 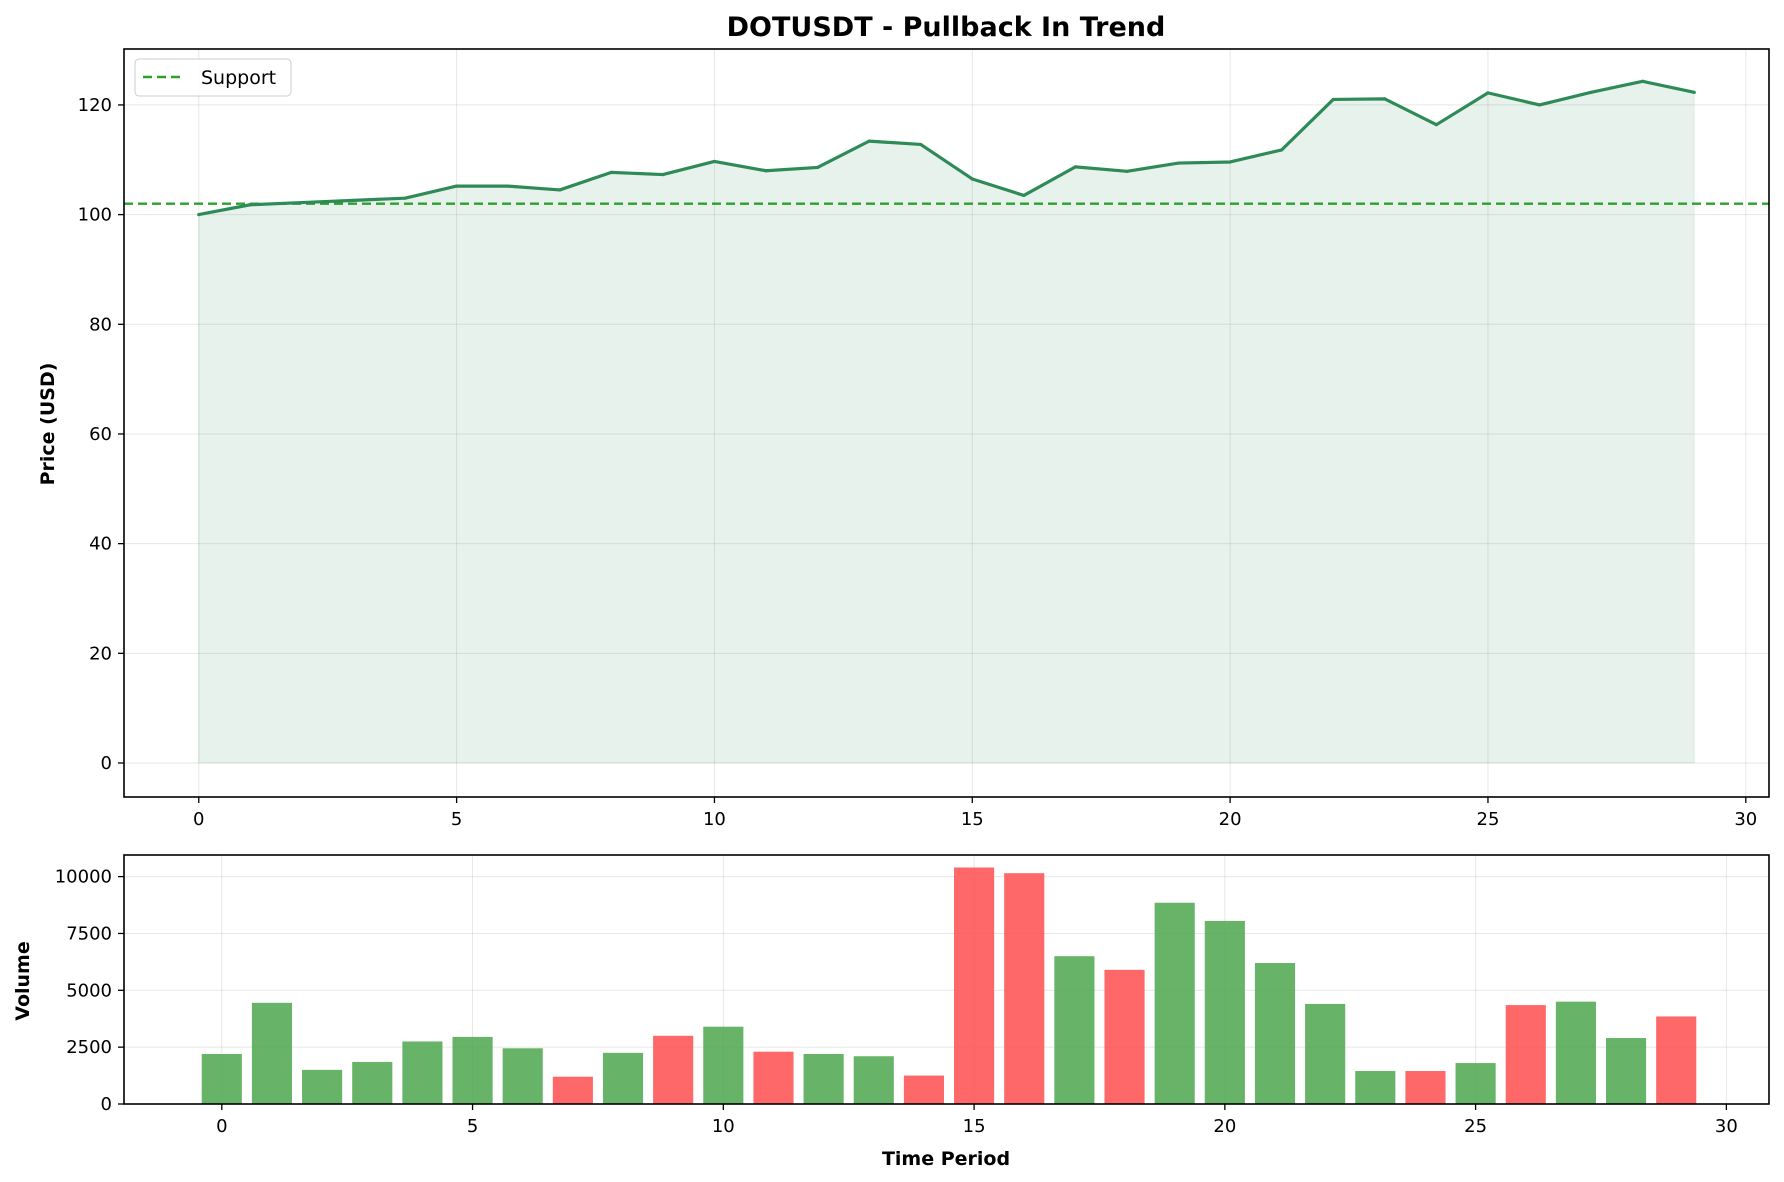 What do you see at coordinates (974, 1126) in the screenshot?
I see `volume-x-tick-label: 15` at bounding box center [974, 1126].